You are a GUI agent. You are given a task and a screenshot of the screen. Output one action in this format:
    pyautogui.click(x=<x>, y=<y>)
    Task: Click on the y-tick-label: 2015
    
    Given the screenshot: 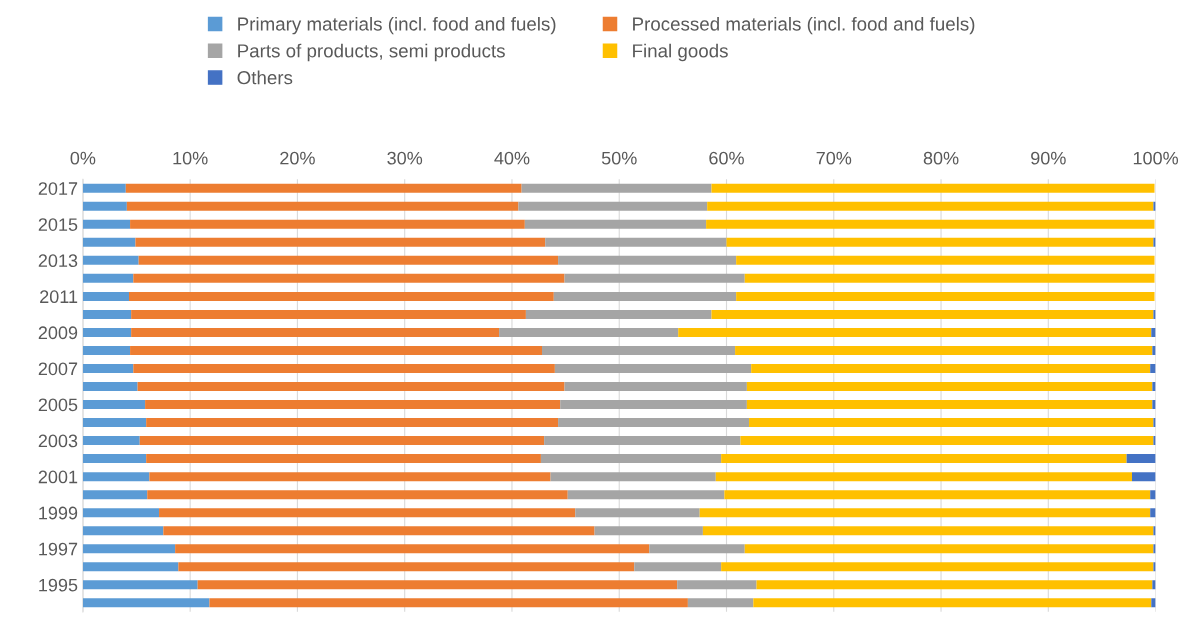 What is the action you would take?
    pyautogui.click(x=58, y=224)
    